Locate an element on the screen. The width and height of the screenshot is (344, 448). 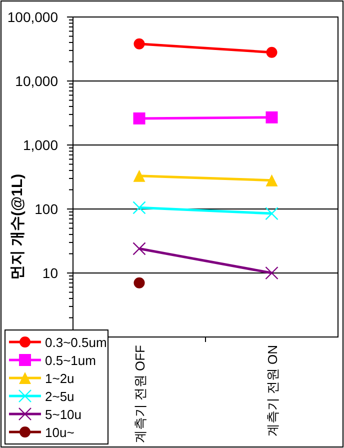
x-tick-label: 계측기 전원 ON is located at coordinates (272, 391).